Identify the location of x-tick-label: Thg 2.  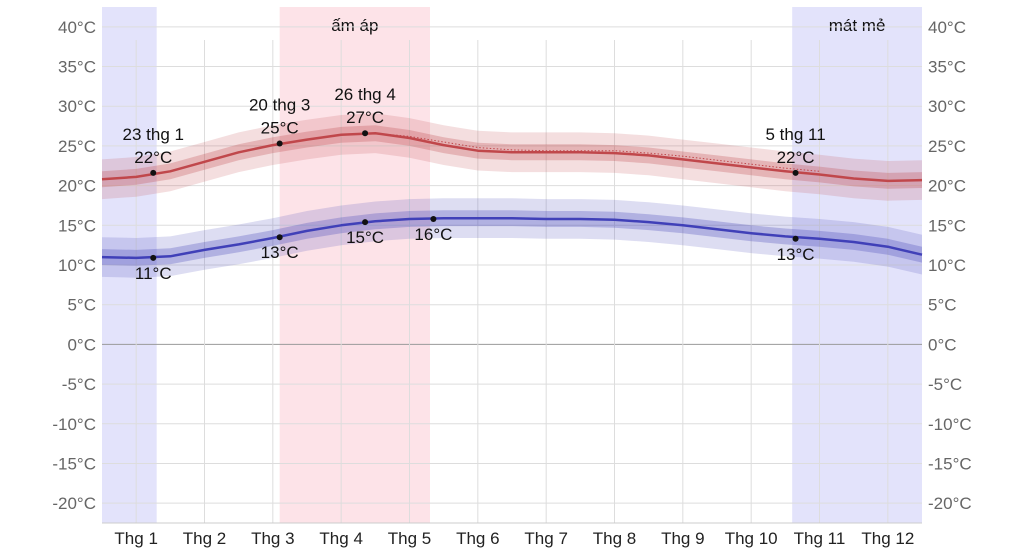
(204, 538).